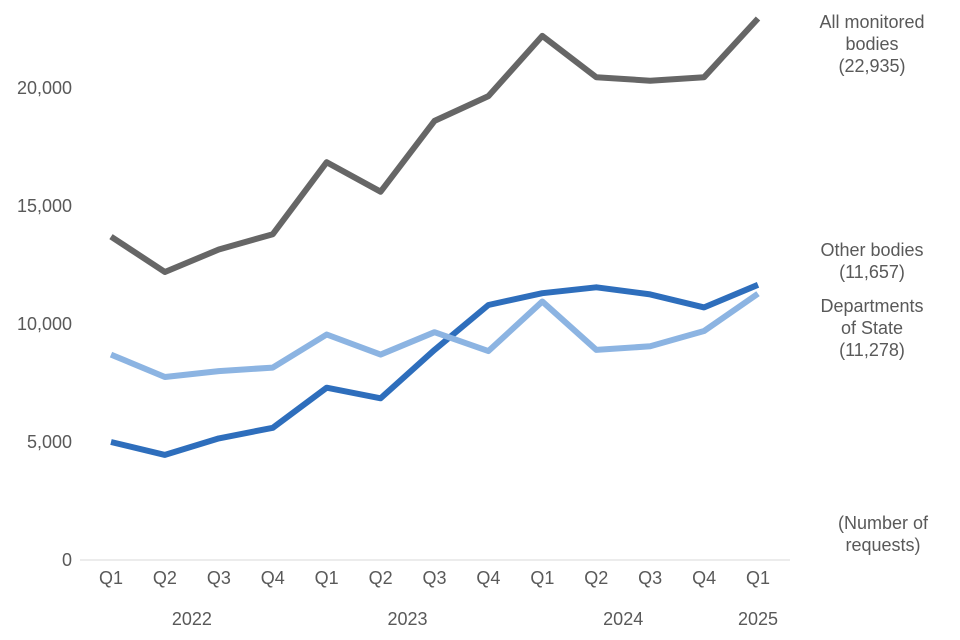 The width and height of the screenshot is (960, 640). What do you see at coordinates (871, 250) in the screenshot?
I see `series-label: Other bodies` at bounding box center [871, 250].